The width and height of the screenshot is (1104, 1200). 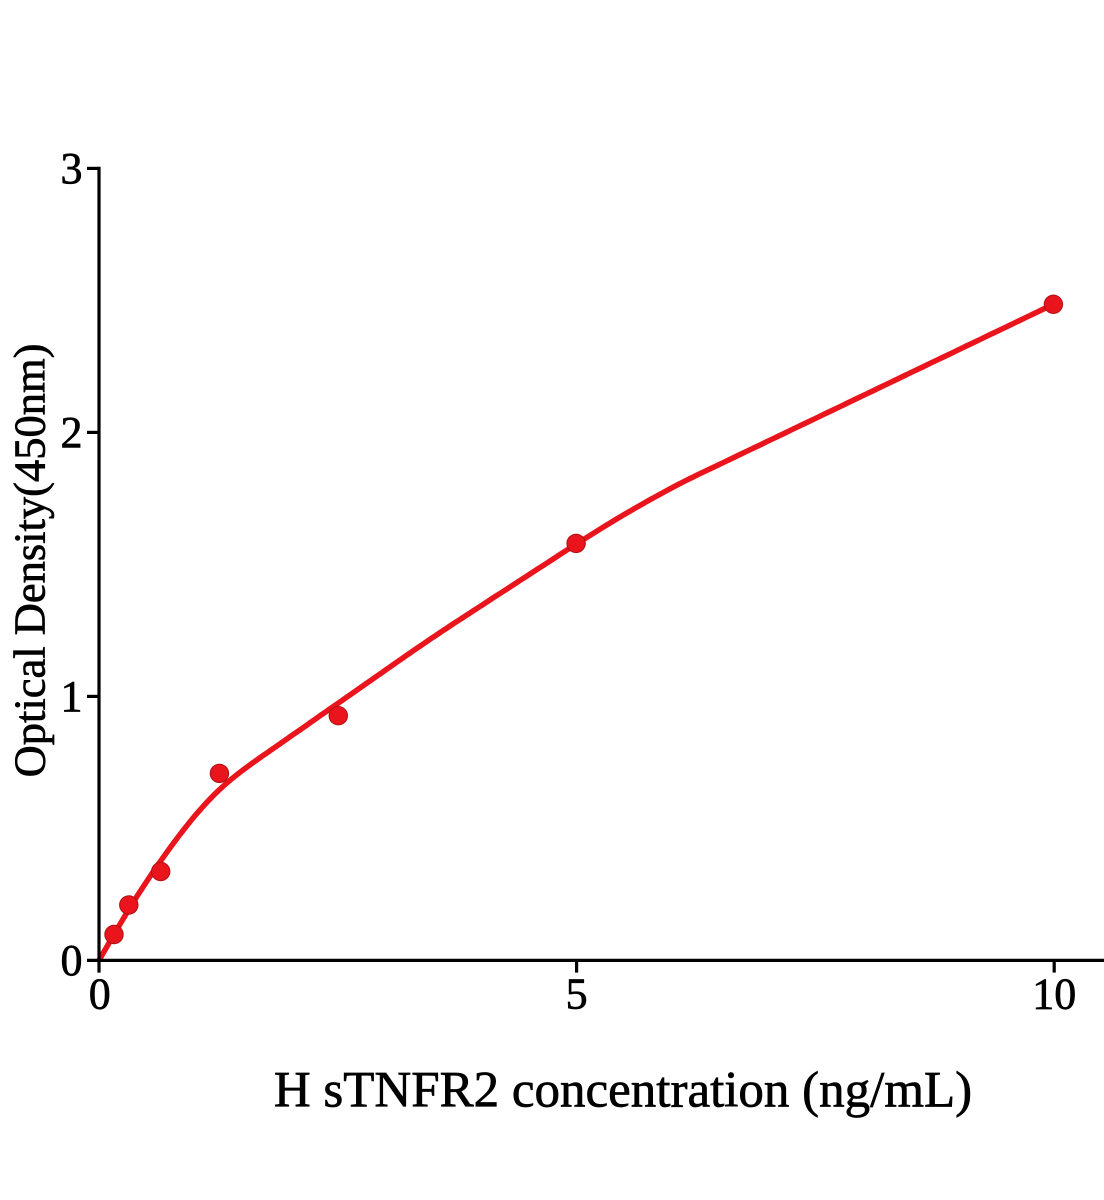 I want to click on svg-text: 2, so click(x=72, y=432).